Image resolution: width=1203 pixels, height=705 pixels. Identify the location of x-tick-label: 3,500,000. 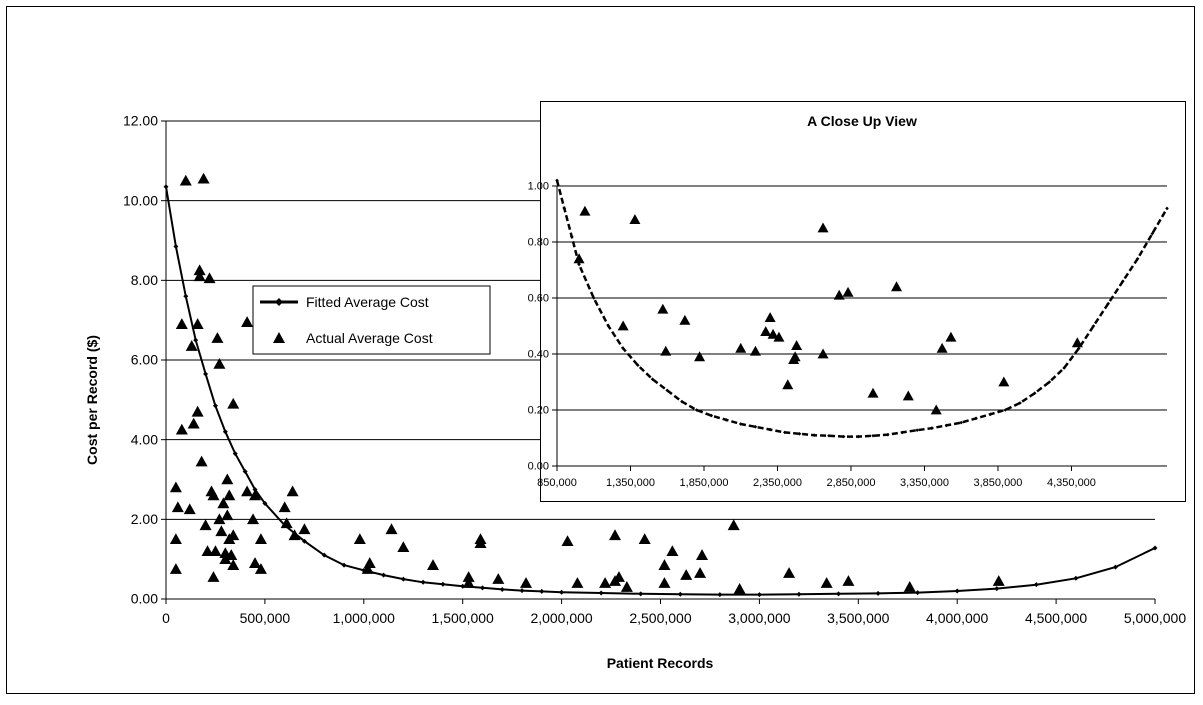
(858, 618).